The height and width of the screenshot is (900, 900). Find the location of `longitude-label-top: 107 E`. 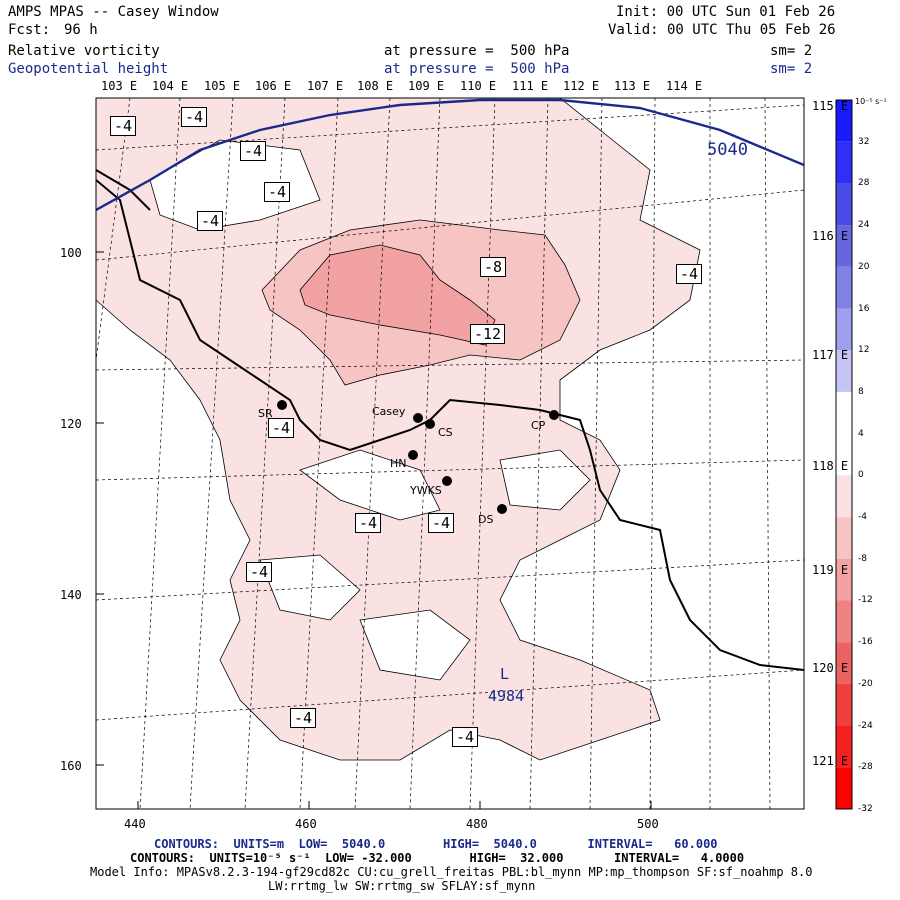

longitude-label-top: 107 E is located at coordinates (325, 86).